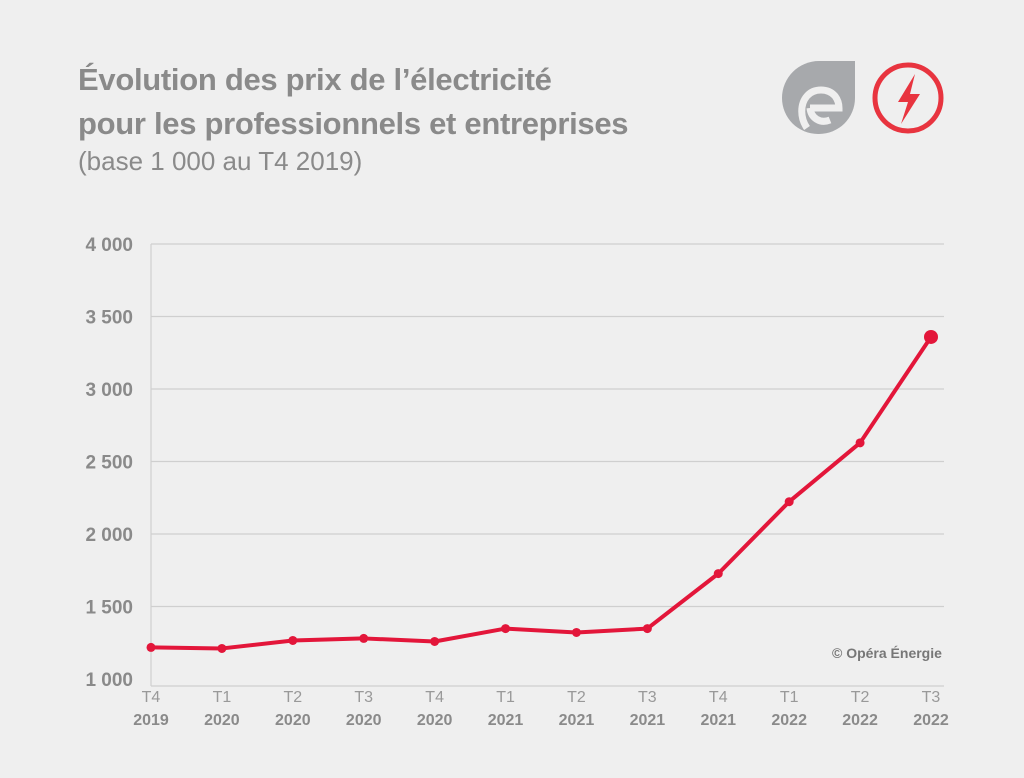 The width and height of the screenshot is (1024, 778). What do you see at coordinates (865, 100) in the screenshot?
I see `logos` at bounding box center [865, 100].